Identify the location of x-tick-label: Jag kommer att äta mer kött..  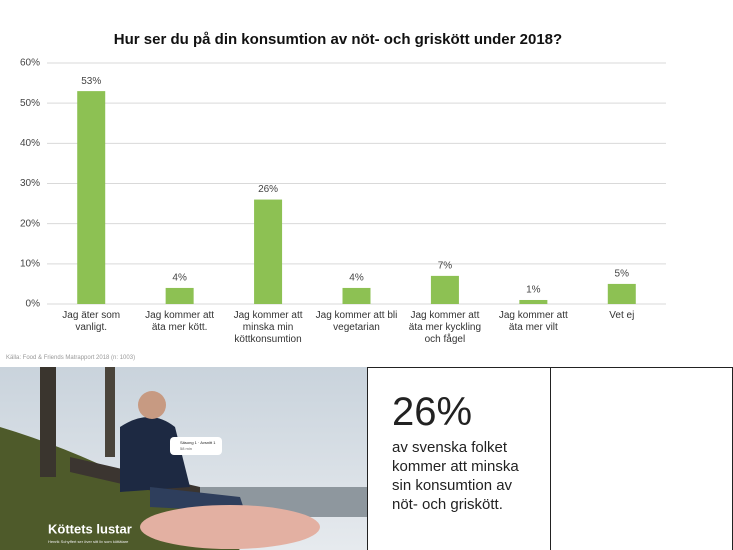
(180, 321).